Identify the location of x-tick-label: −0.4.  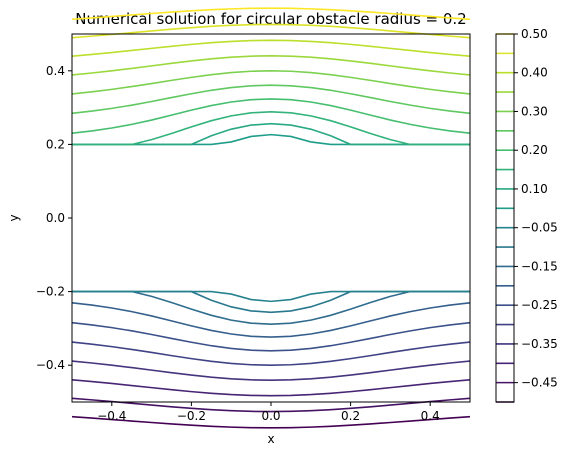
(111, 416).